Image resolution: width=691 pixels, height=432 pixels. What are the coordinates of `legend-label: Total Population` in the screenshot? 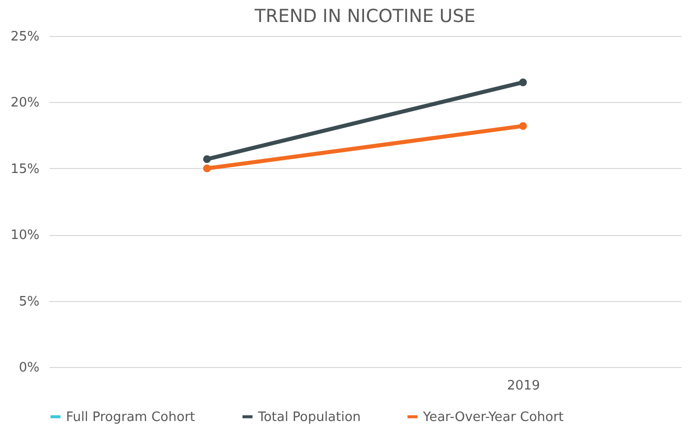 It's located at (309, 417).